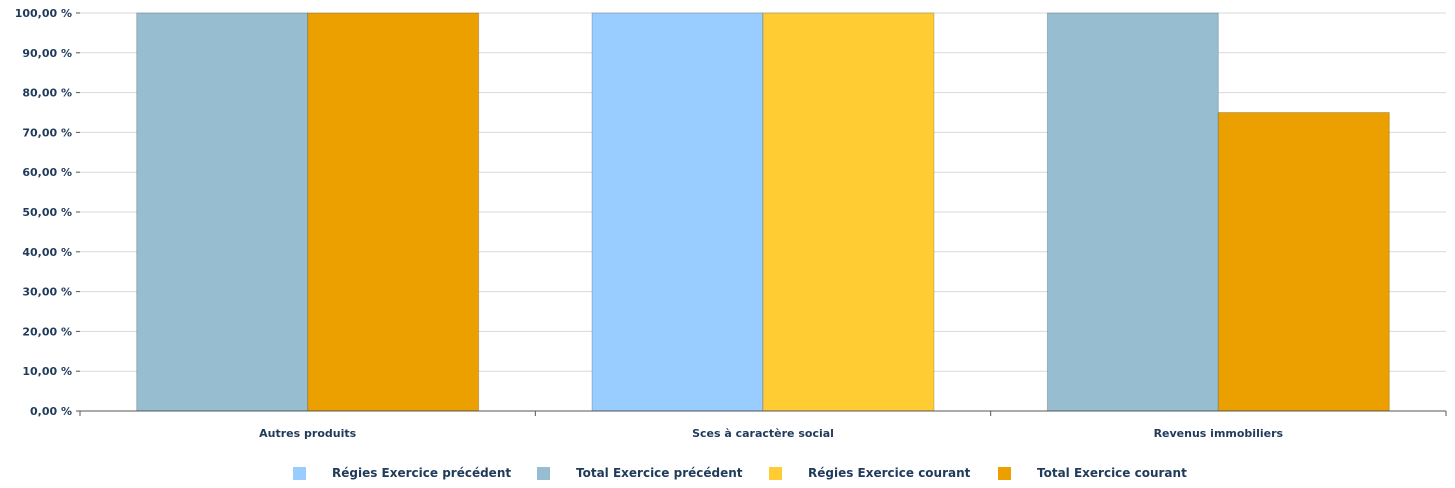 The height and width of the screenshot is (488, 1455). Describe the element at coordinates (47, 292) in the screenshot. I see `y-tick-label: 30,00 %` at that location.